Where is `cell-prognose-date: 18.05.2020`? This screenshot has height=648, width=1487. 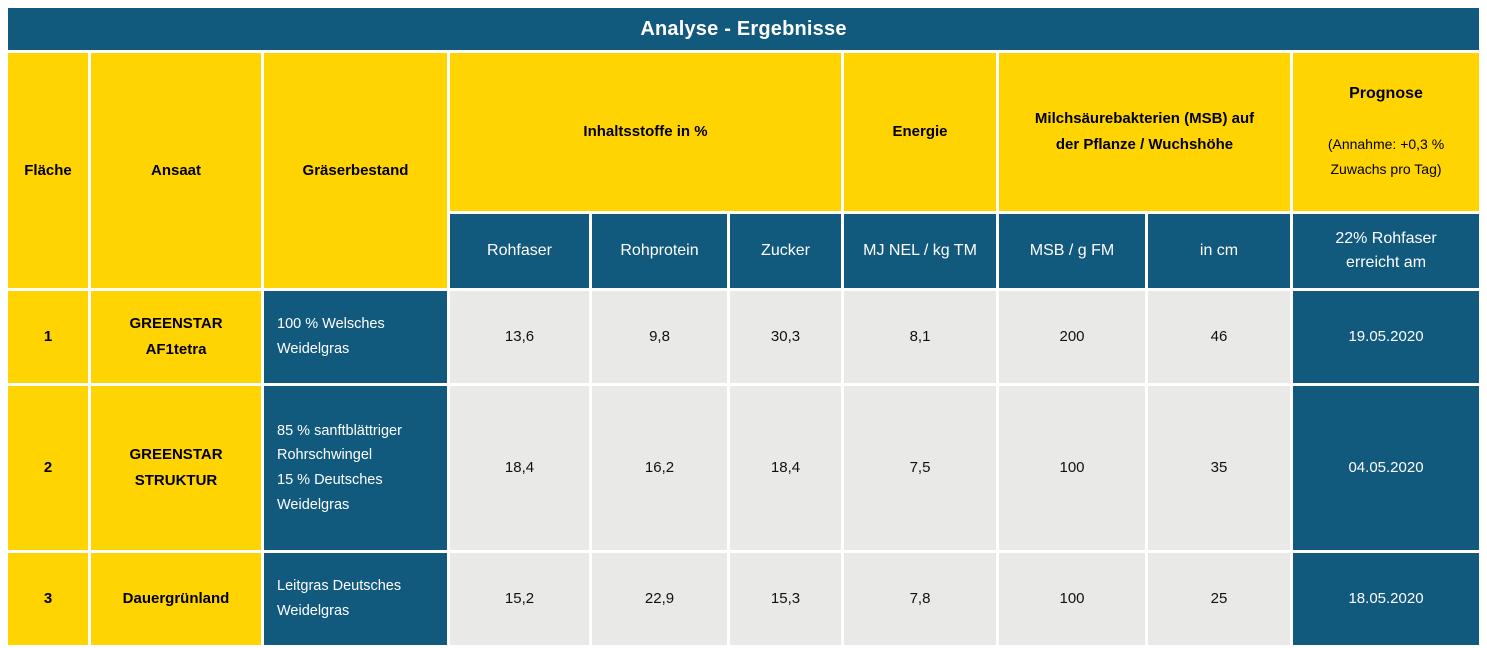 cell-prognose-date: 18.05.2020 is located at coordinates (1386, 598).